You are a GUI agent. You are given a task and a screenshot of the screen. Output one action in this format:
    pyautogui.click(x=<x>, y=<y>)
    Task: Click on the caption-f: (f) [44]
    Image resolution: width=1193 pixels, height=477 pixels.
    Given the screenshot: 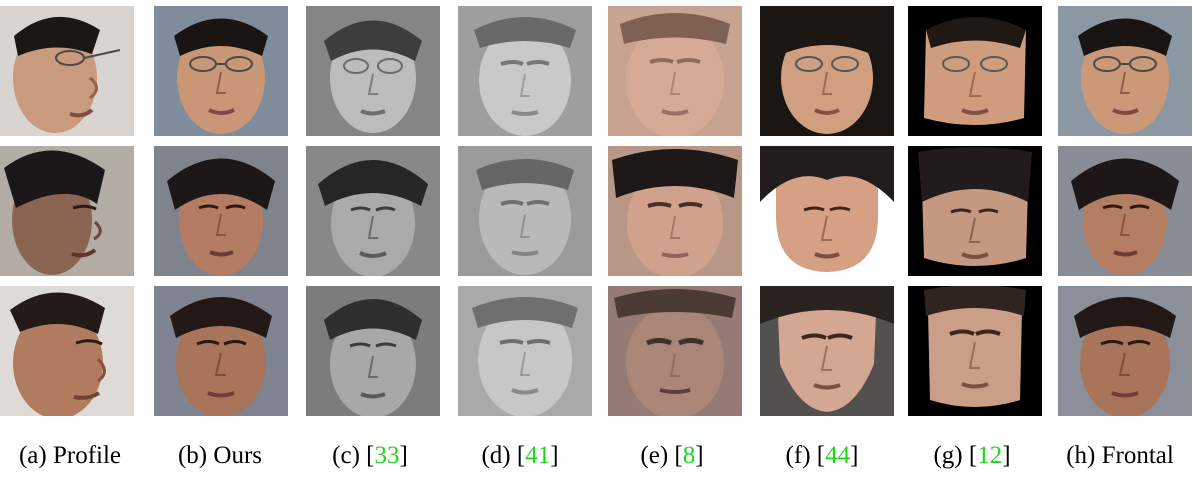 What is the action you would take?
    pyautogui.click(x=822, y=456)
    